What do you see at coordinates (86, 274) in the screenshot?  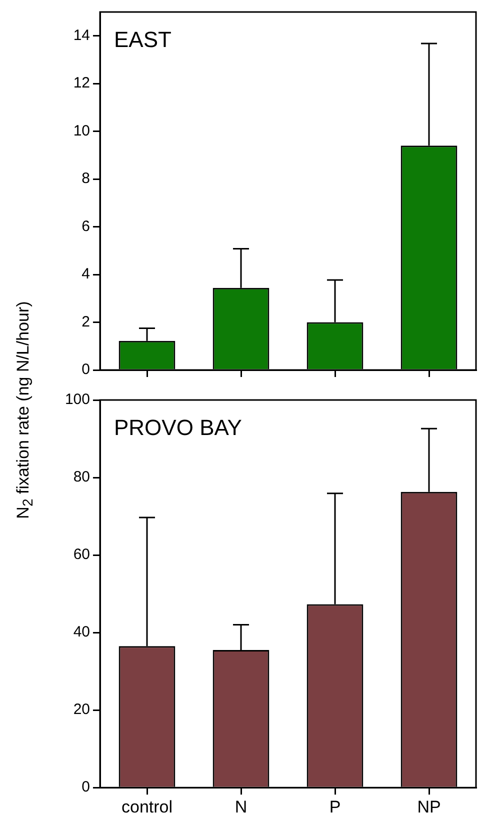 I see `y-tick-label: 4` at bounding box center [86, 274].